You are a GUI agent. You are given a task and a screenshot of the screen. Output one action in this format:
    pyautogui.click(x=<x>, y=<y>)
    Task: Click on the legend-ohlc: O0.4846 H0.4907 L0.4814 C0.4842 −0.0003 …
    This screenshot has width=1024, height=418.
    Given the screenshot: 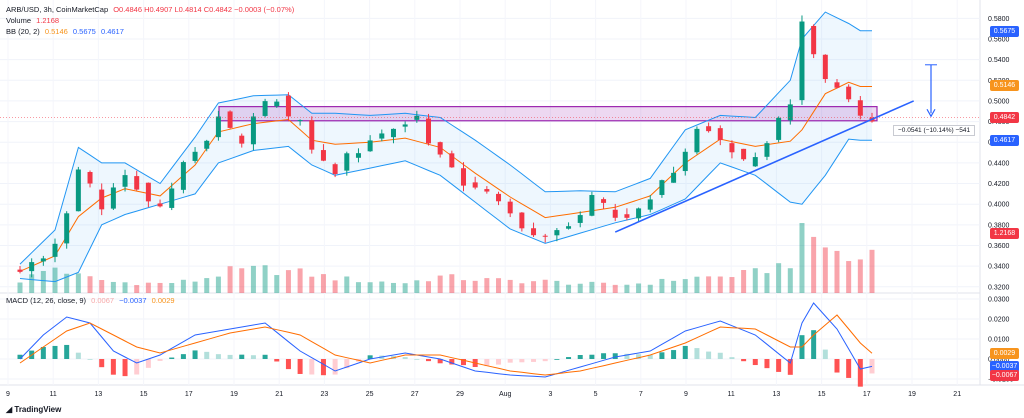 What is the action you would take?
    pyautogui.click(x=204, y=9)
    